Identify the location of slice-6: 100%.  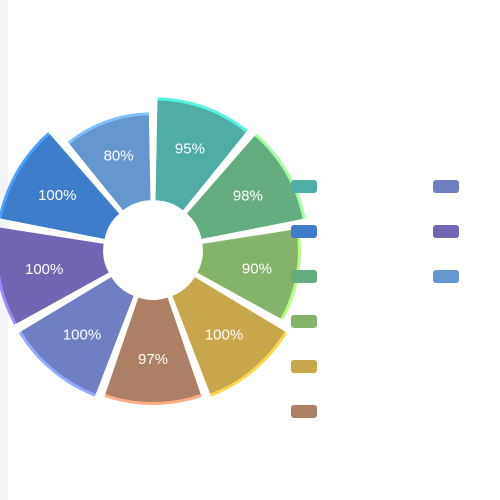
(76, 337).